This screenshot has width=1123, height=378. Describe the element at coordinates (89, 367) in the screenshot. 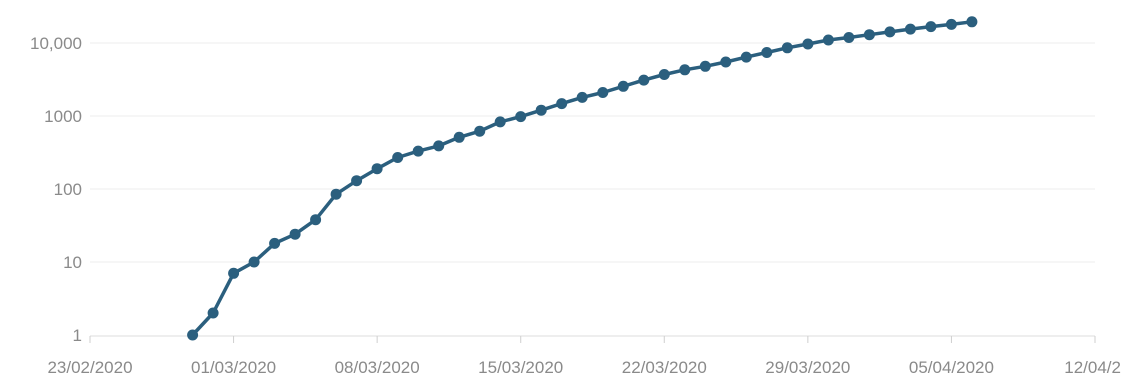

I see `x-tick-label: 23/02/2020` at that location.